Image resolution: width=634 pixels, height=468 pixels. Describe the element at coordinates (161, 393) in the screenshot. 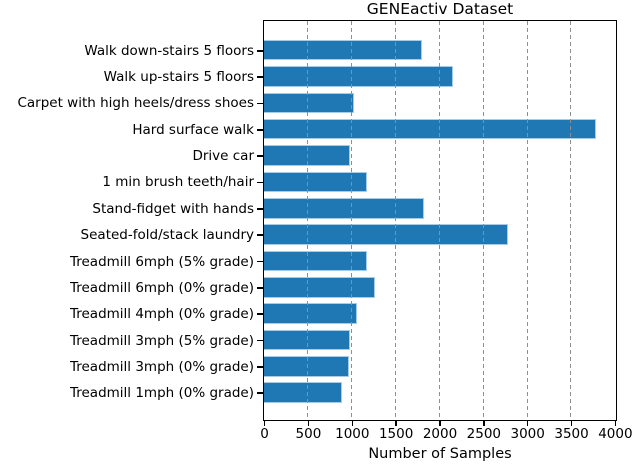

I see `y-tick-label: Treadmill 1mph (0% grade)` at that location.